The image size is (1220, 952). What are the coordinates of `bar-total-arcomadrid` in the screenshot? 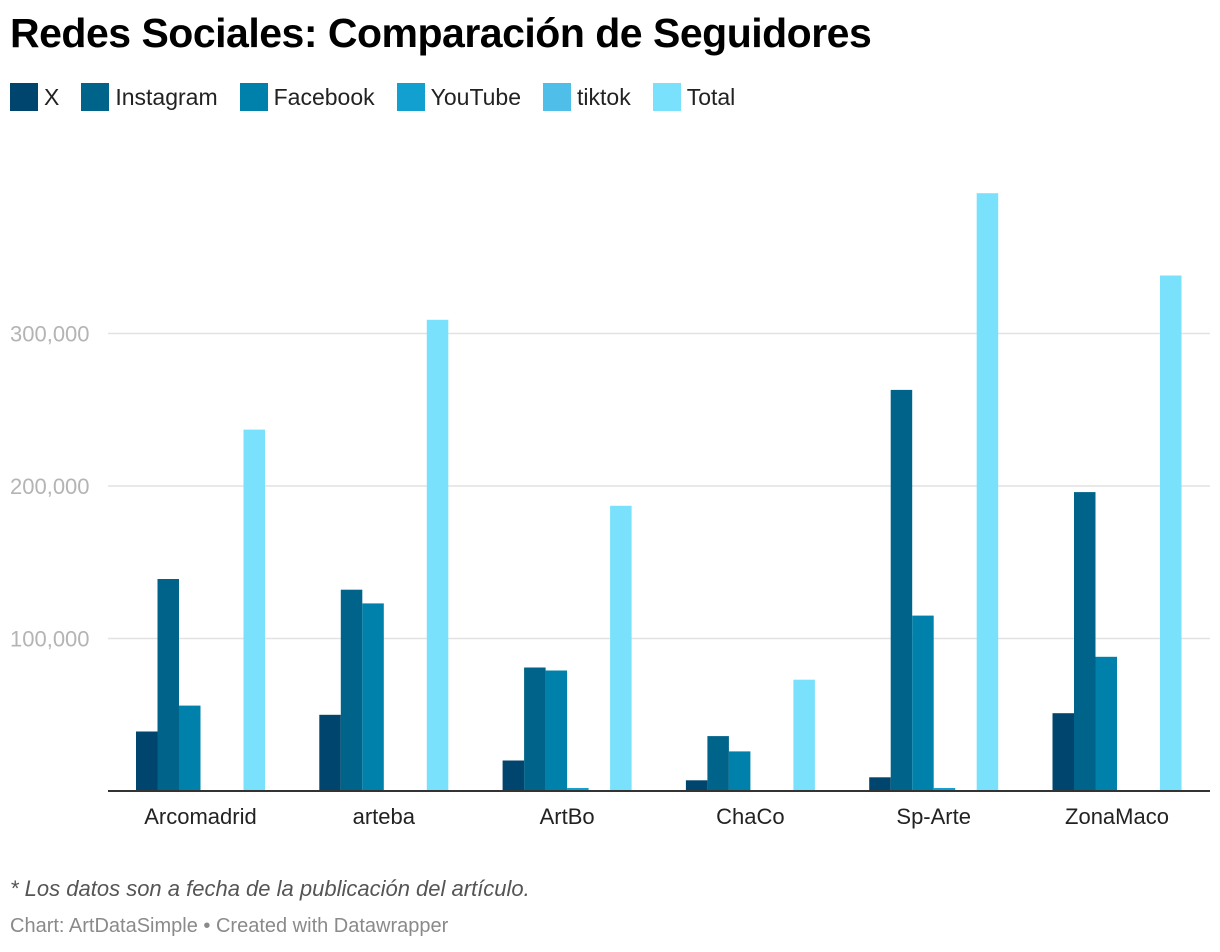 It's located at (254, 610).